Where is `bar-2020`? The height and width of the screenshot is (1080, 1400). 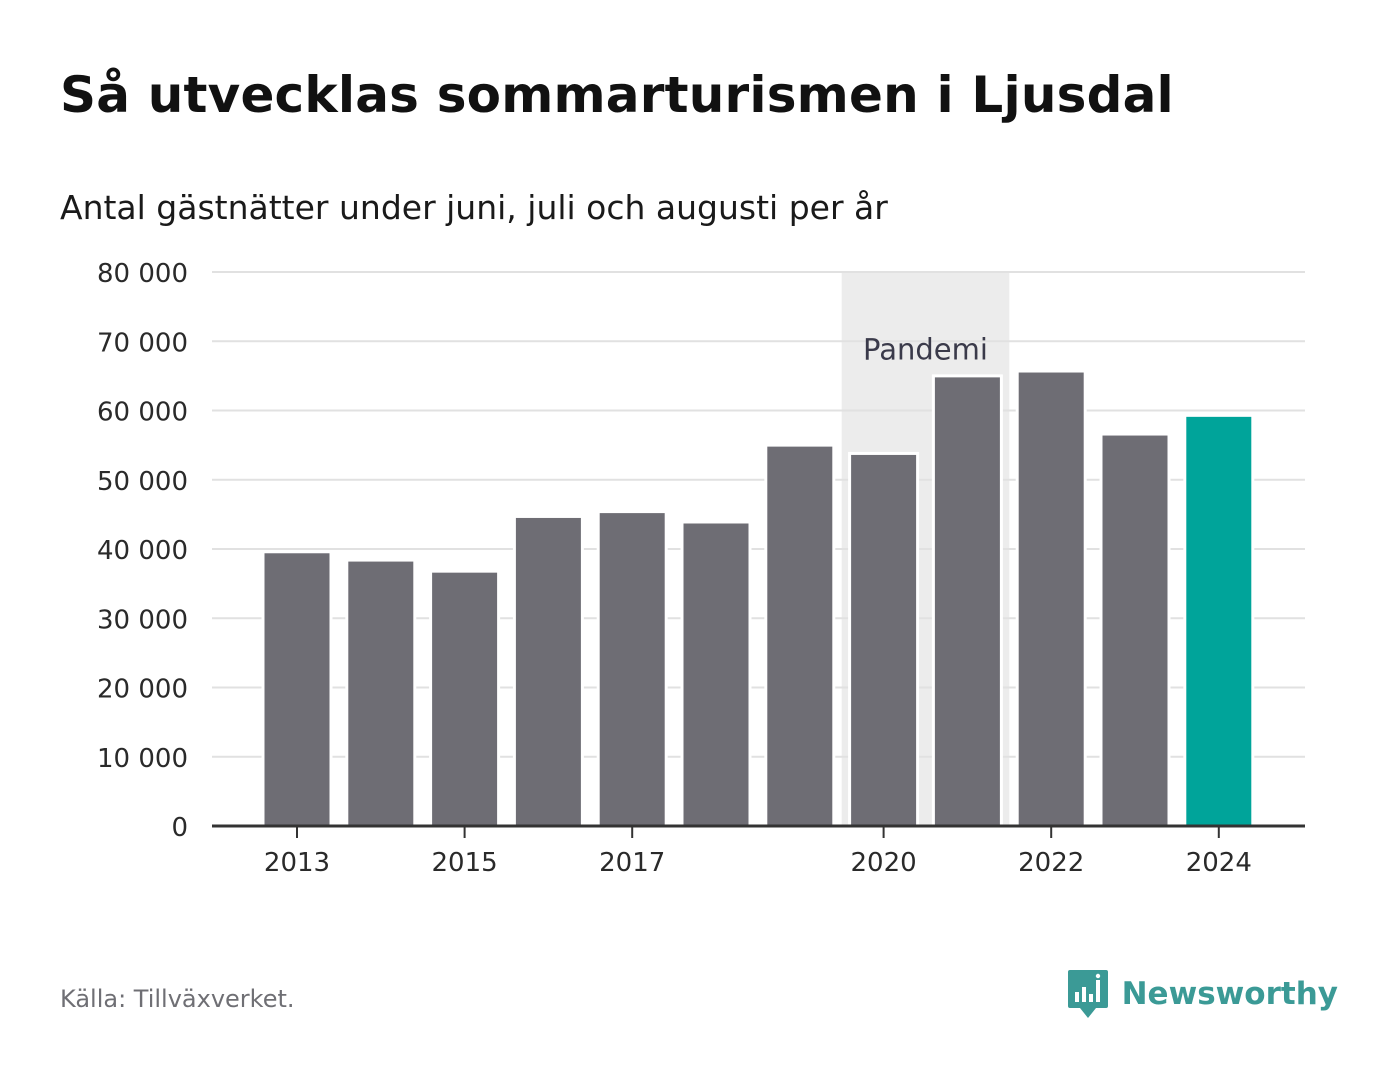 bar-2020 is located at coordinates (884, 639).